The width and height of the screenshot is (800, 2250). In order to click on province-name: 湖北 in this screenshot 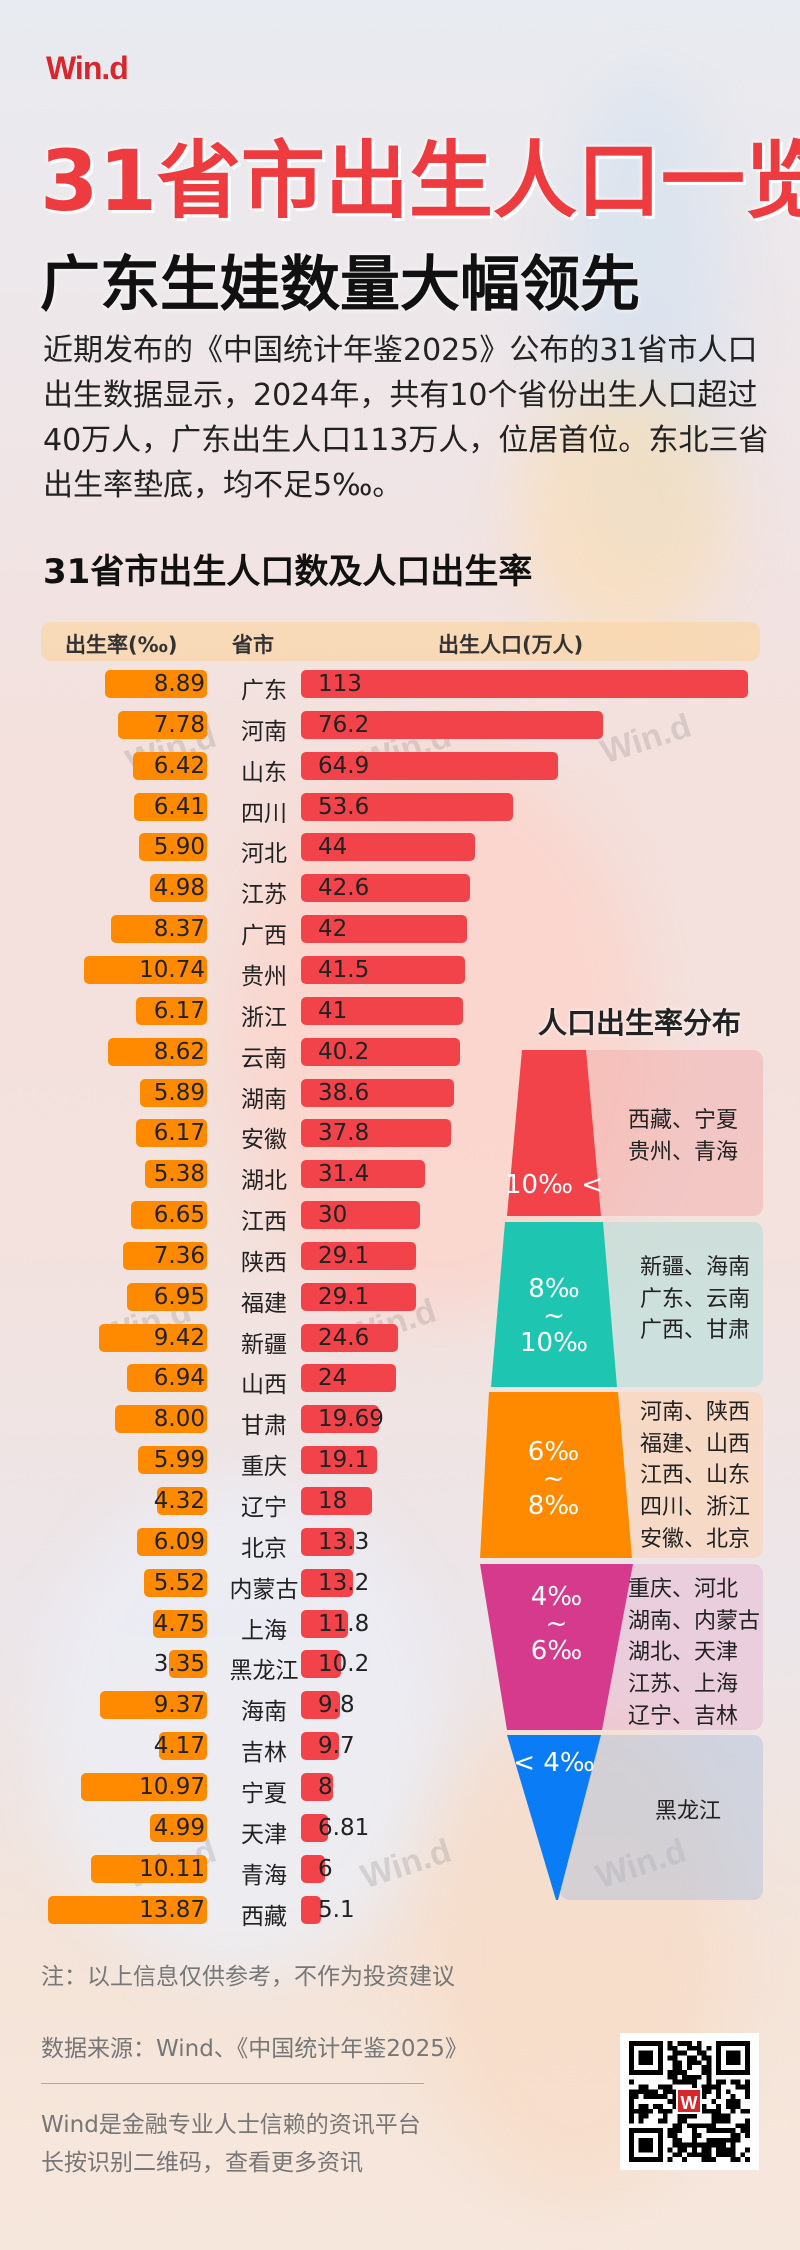, I will do `click(264, 1181)`.